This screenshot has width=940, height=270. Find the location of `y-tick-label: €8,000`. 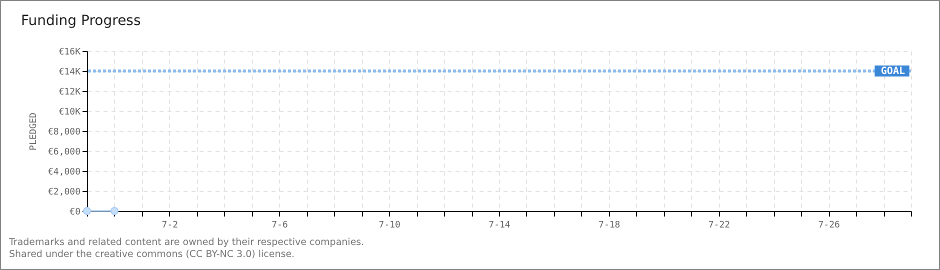

y-tick-label: €8,000 is located at coordinates (64, 133).